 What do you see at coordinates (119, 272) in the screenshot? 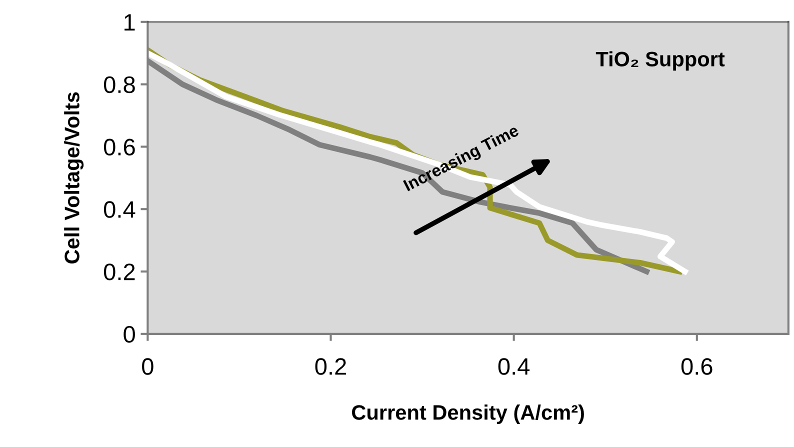
I see `y-tick-label: 0.2` at bounding box center [119, 272].